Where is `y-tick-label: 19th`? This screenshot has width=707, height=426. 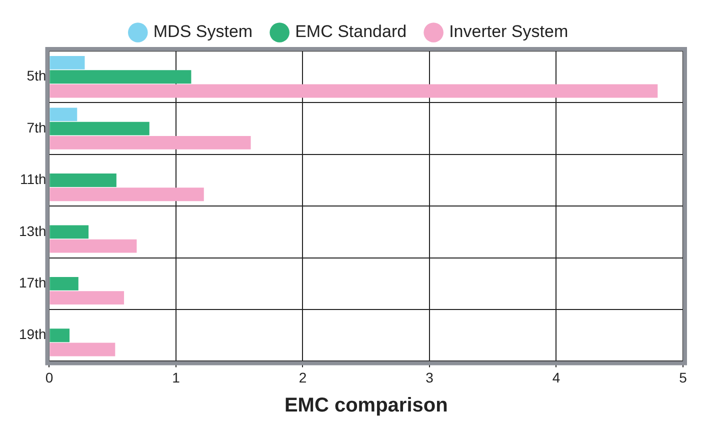
y-tick-label: 19th is located at coordinates (32, 334).